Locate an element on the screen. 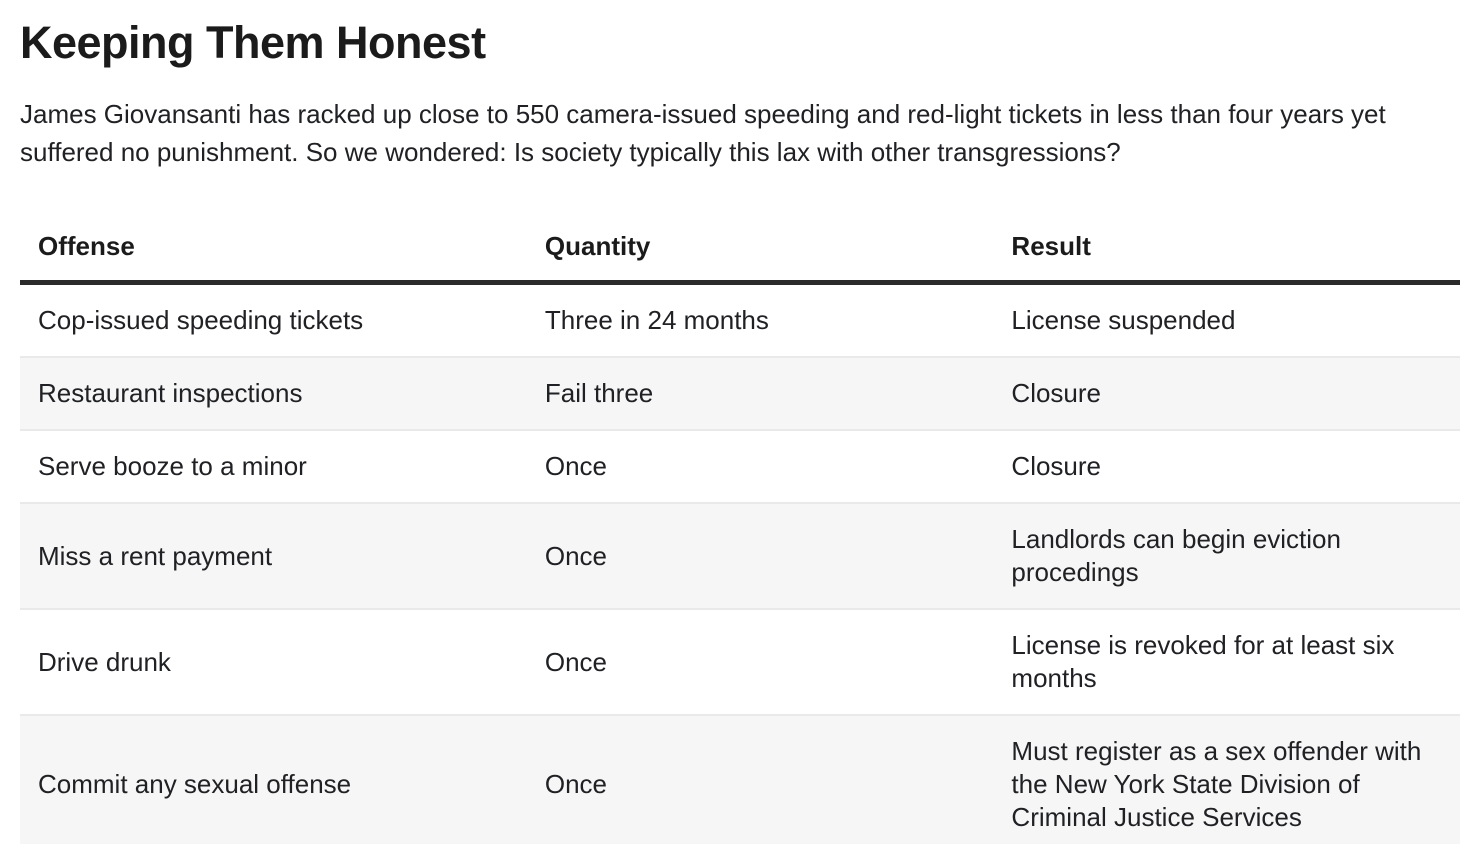 This screenshot has height=844, width=1474. offense-cell: Miss a rent payment is located at coordinates (155, 555).